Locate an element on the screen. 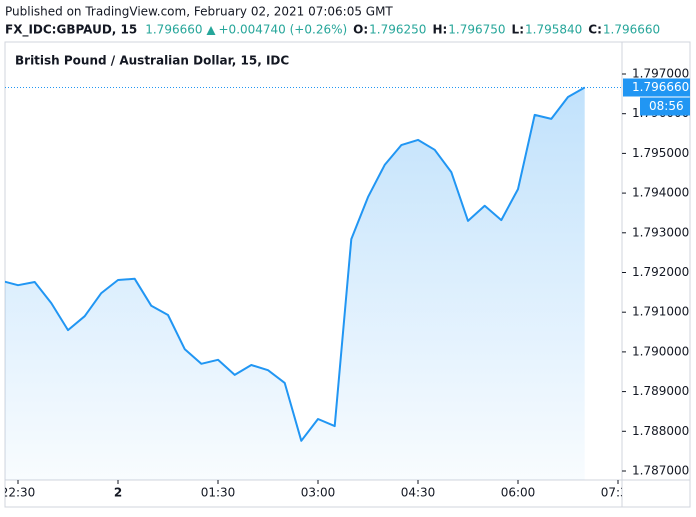 Image resolution: width=696 pixels, height=517 pixels. y-tick-label: 1.793000 is located at coordinates (660, 232).